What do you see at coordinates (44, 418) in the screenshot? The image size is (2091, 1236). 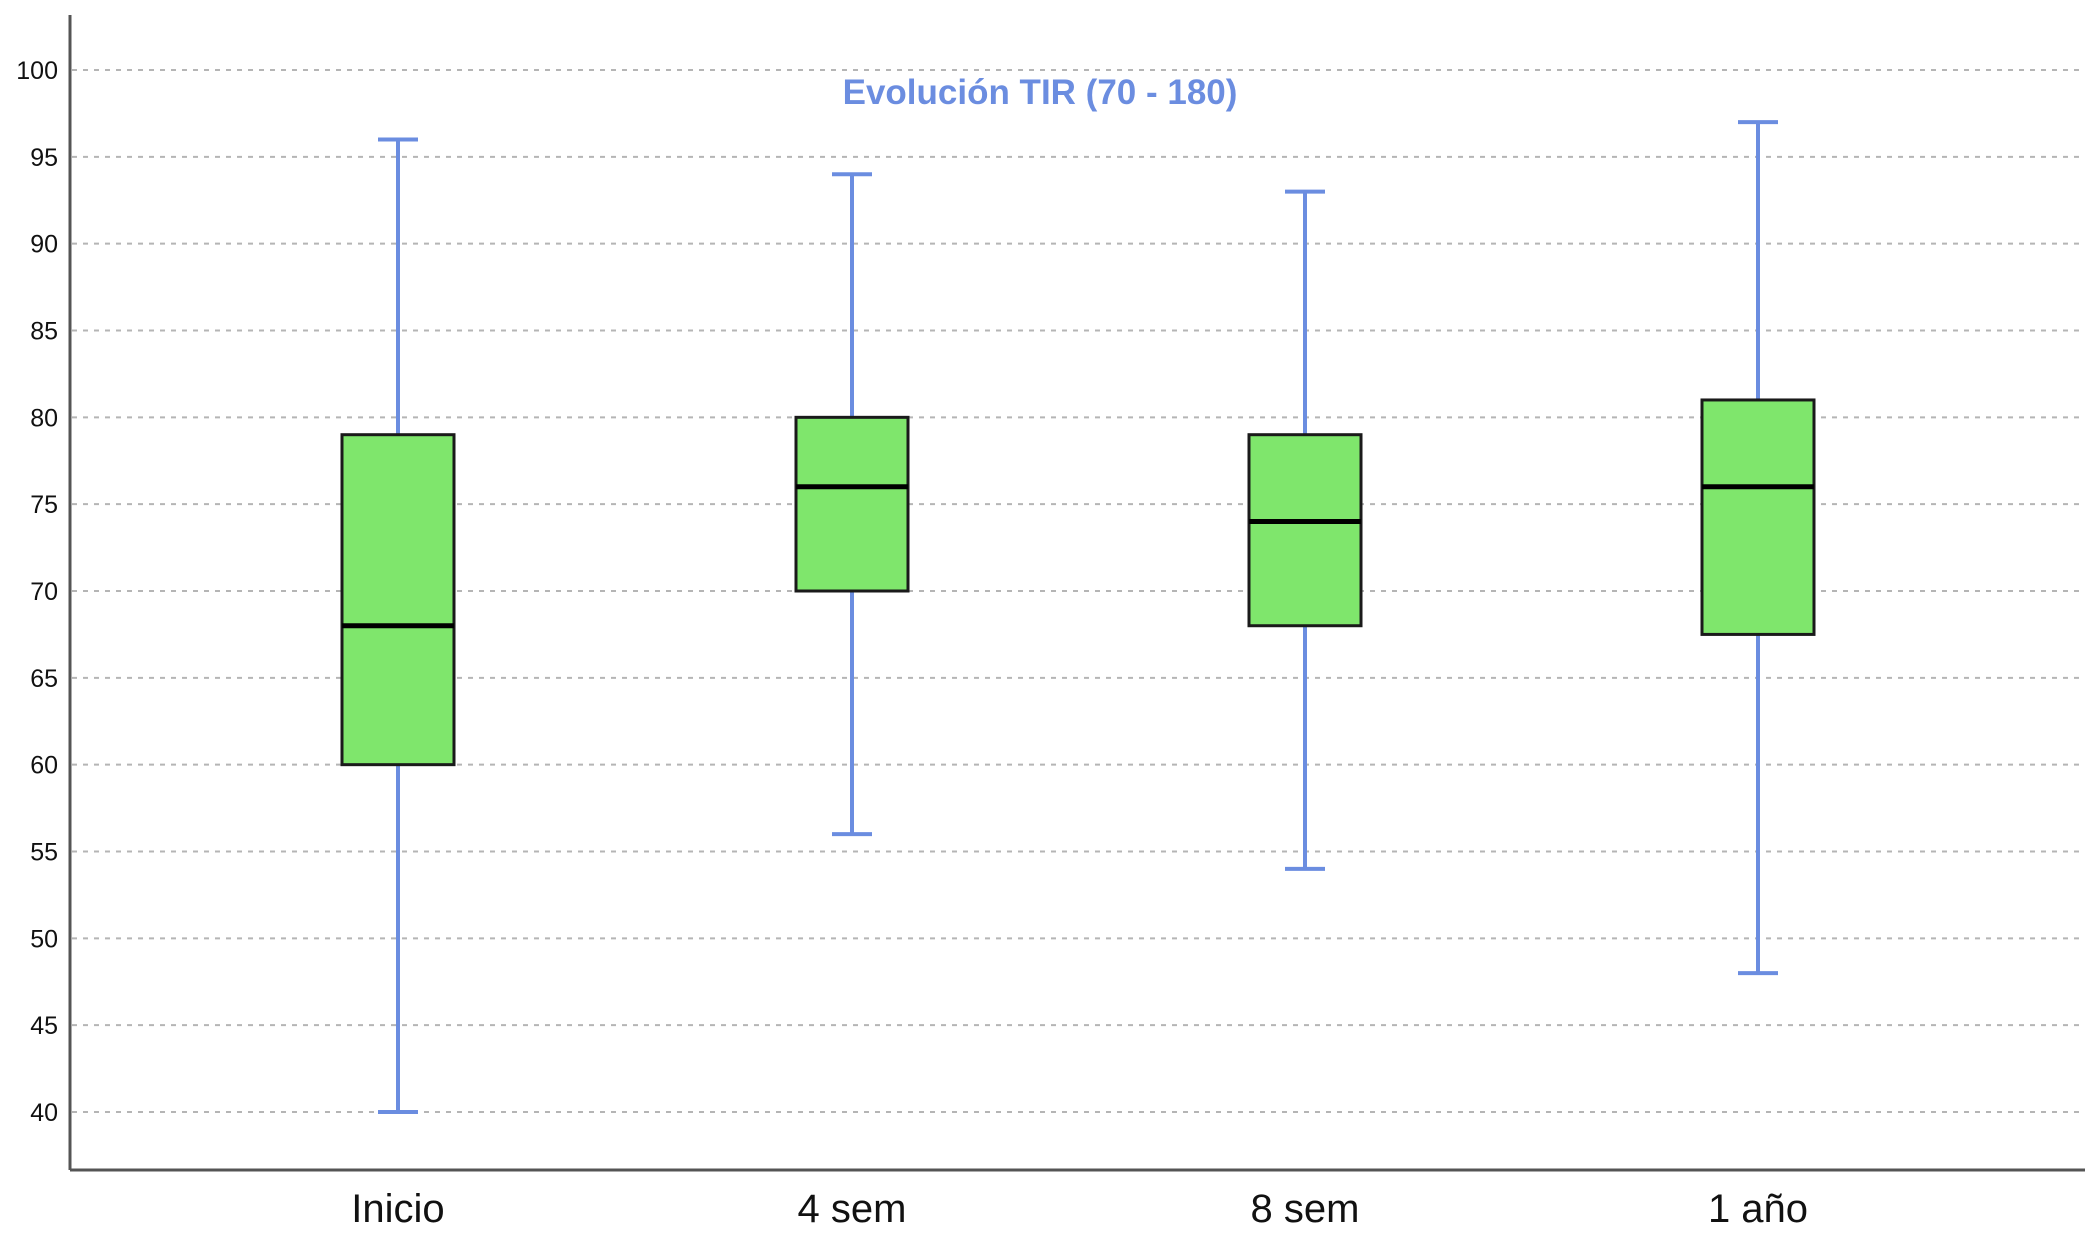 I see `y-tick-label: 80` at bounding box center [44, 418].